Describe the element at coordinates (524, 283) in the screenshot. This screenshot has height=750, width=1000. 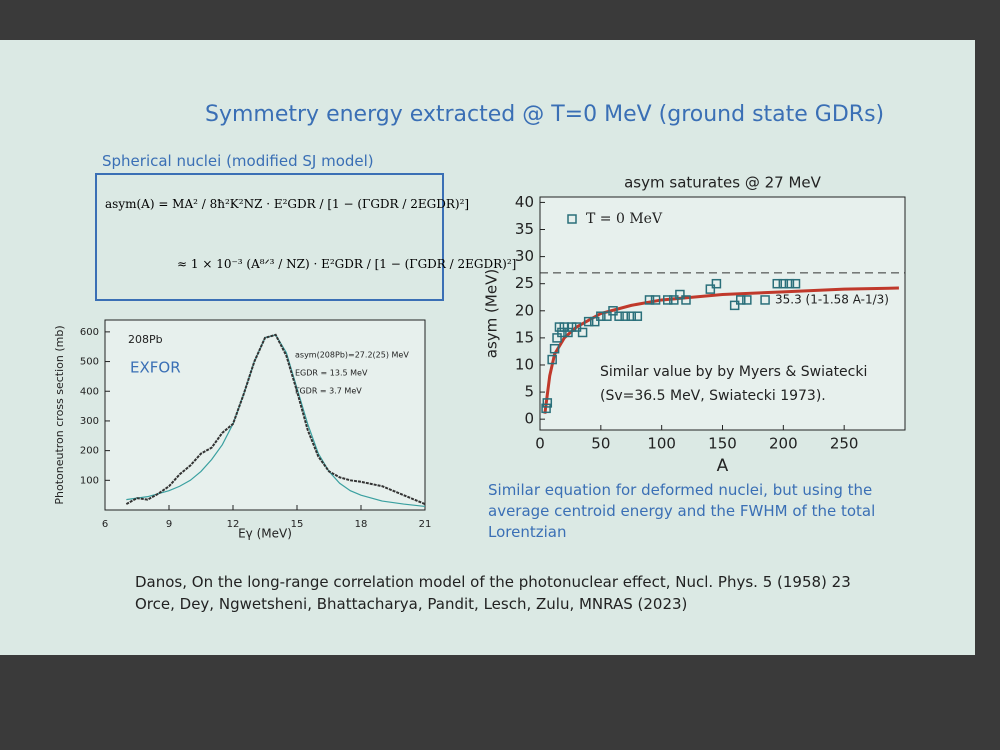
I see `y-tick-label: 25` at that location.